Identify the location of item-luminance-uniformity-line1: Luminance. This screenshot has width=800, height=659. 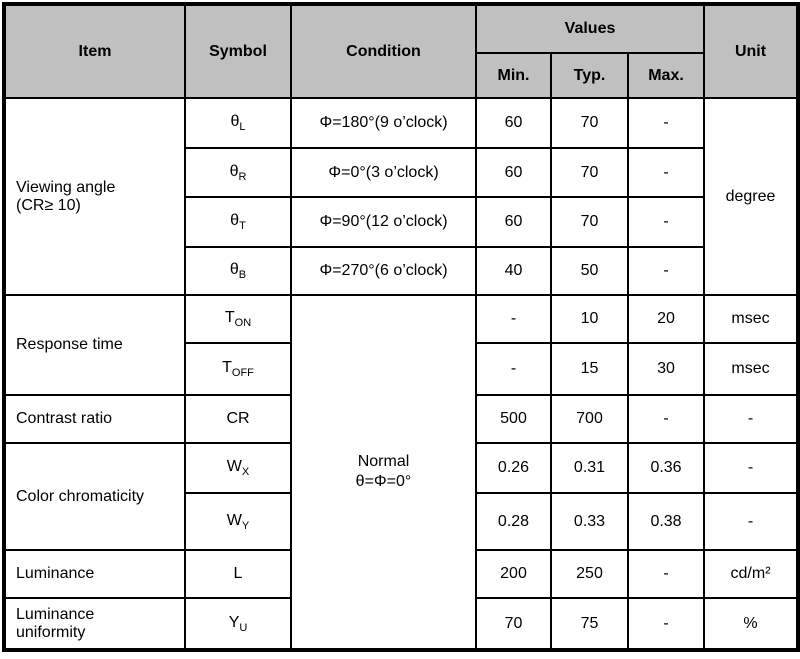
(55, 614).